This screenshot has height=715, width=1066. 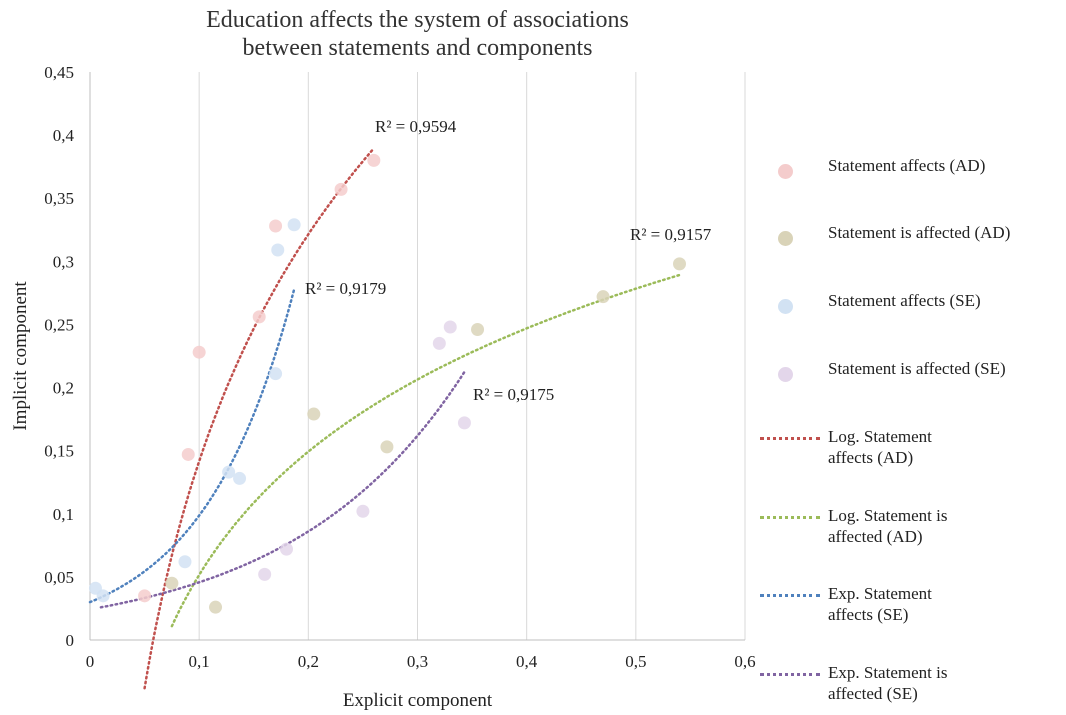 What do you see at coordinates (417, 48) in the screenshot?
I see `chart-title-line-2: between statements and components` at bounding box center [417, 48].